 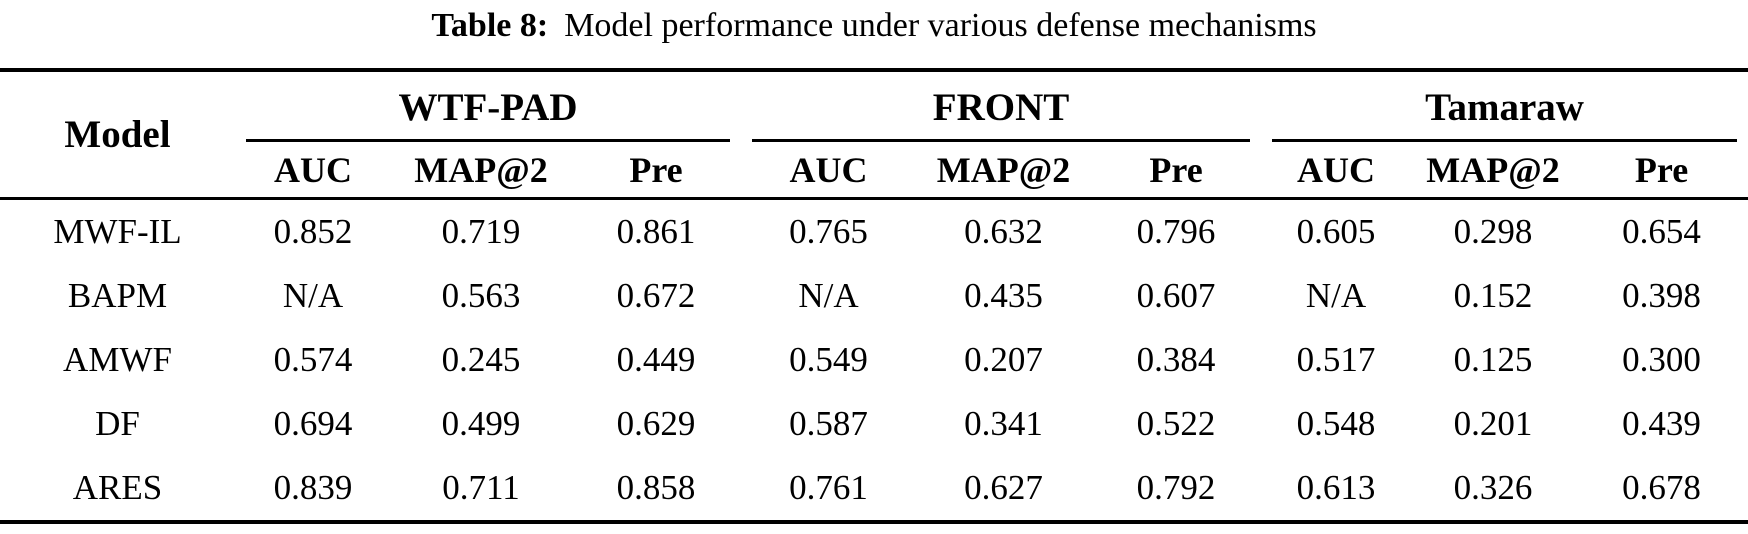 I want to click on value-cell: 0.548, so click(x=1336, y=423).